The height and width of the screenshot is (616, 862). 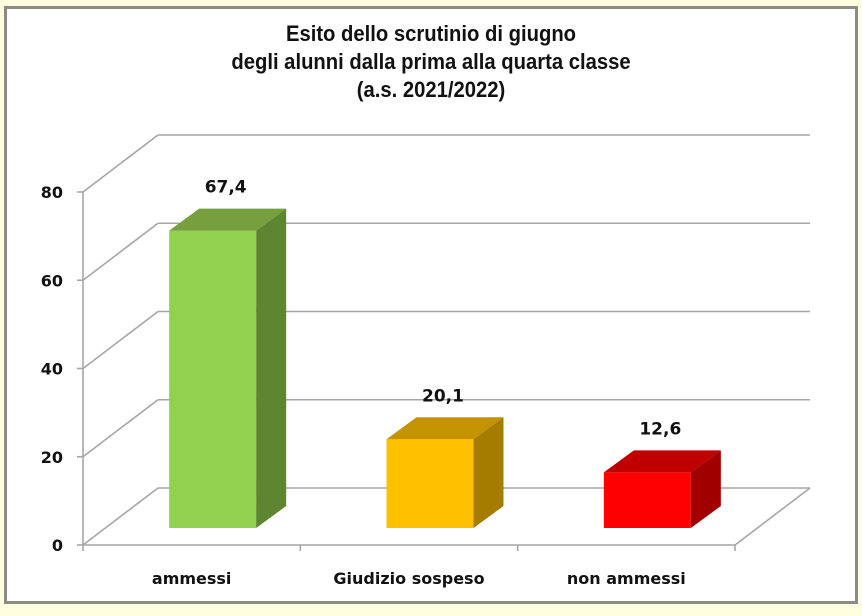 I want to click on bar-non-ammessi, so click(x=662, y=489).